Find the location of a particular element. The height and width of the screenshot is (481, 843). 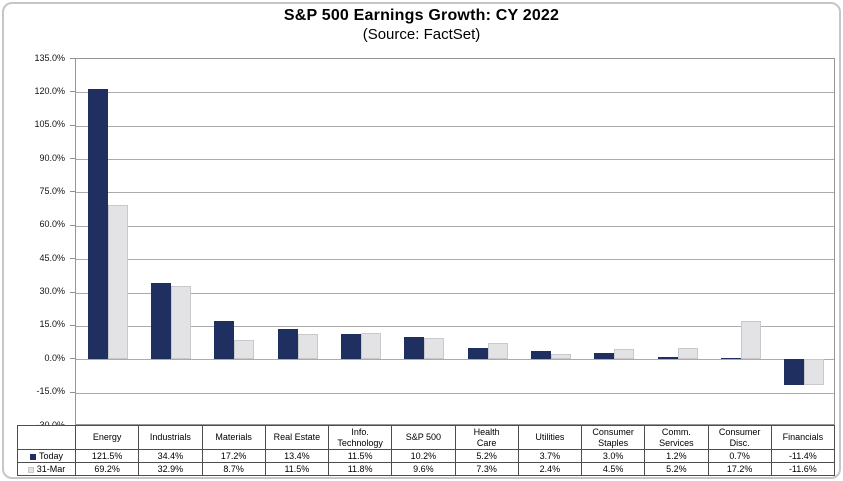

value-today-s-p-500: 10.2% is located at coordinates (423, 456).